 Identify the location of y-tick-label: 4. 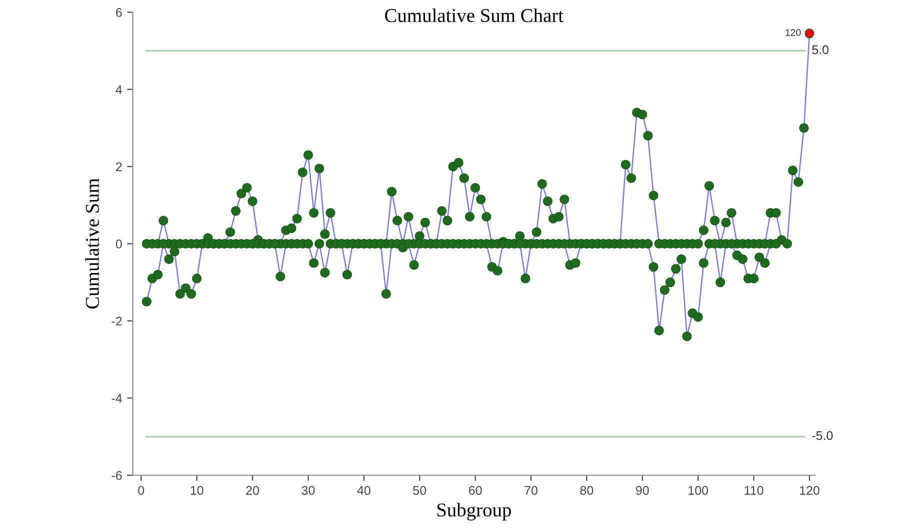
(119, 89).